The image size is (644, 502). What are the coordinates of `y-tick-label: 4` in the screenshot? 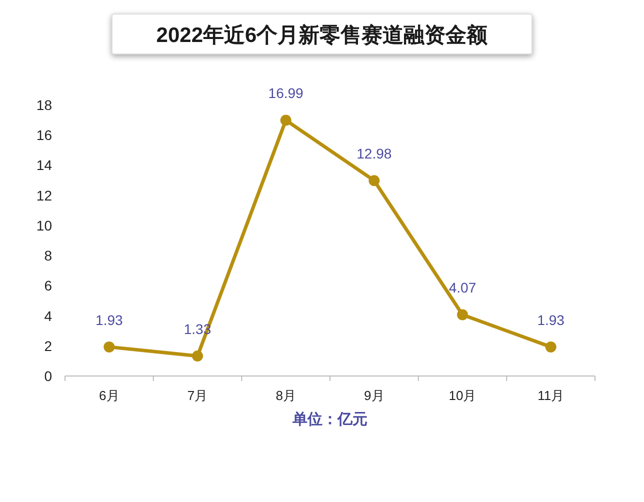 It's located at (48, 316).